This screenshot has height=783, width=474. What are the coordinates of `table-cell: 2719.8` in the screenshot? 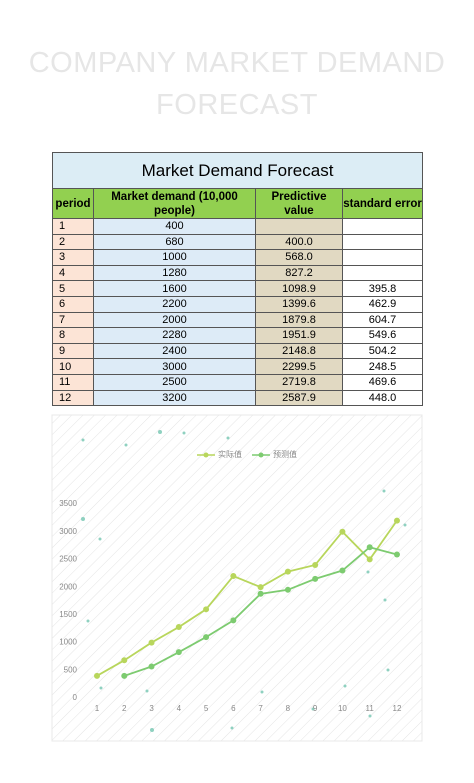 It's located at (299, 382).